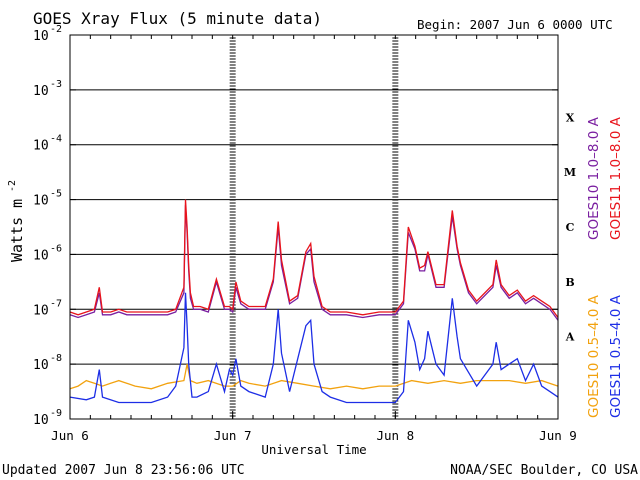  I want to click on flare-class-labels: X M C B A, so click(570, 227).